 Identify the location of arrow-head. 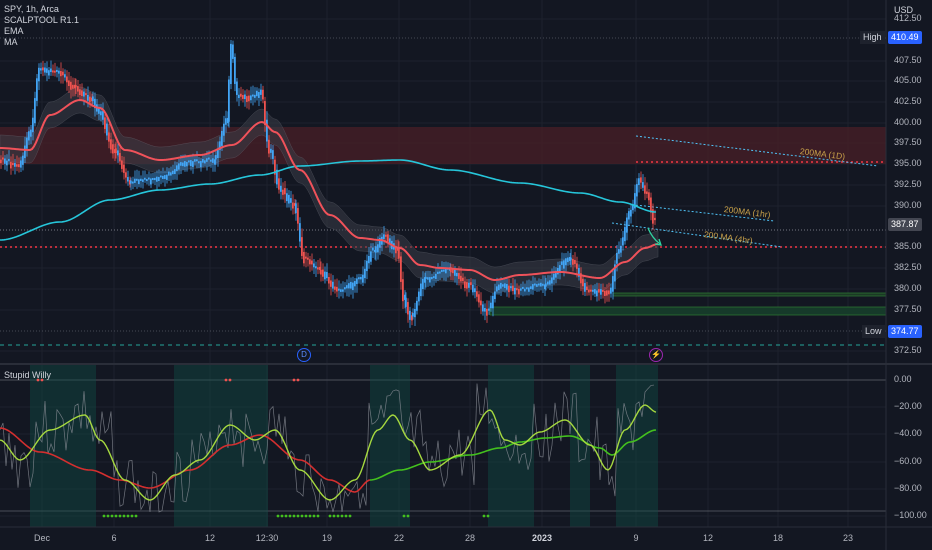
(658, 242).